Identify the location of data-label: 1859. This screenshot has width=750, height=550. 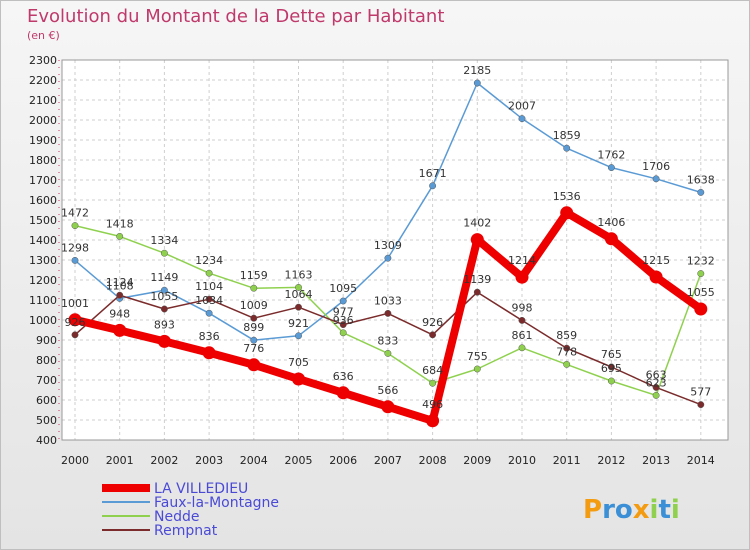
(567, 135).